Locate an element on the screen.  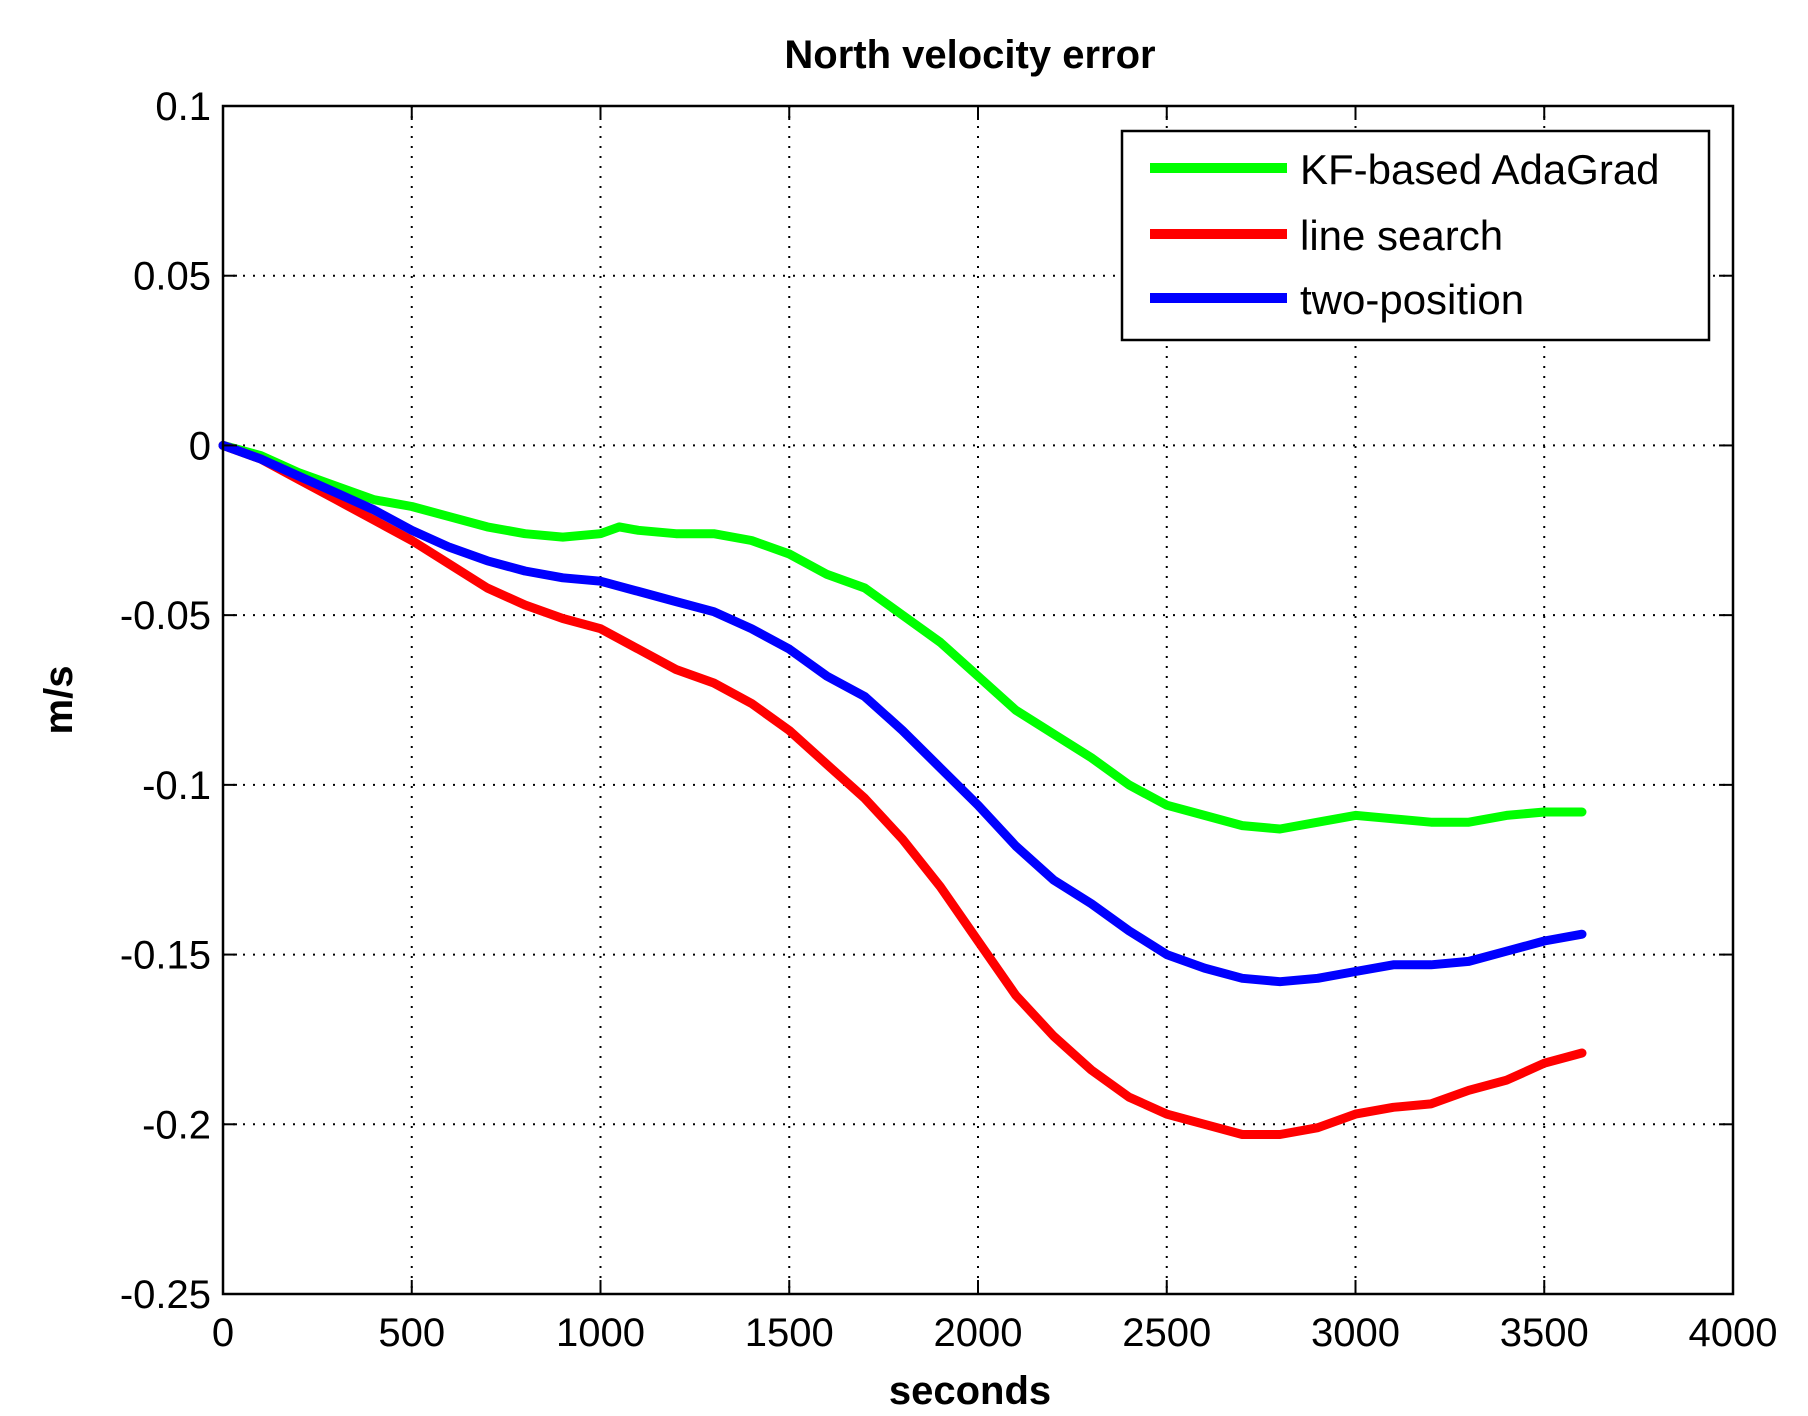
x-tick-label: 3000 is located at coordinates (1355, 1333).